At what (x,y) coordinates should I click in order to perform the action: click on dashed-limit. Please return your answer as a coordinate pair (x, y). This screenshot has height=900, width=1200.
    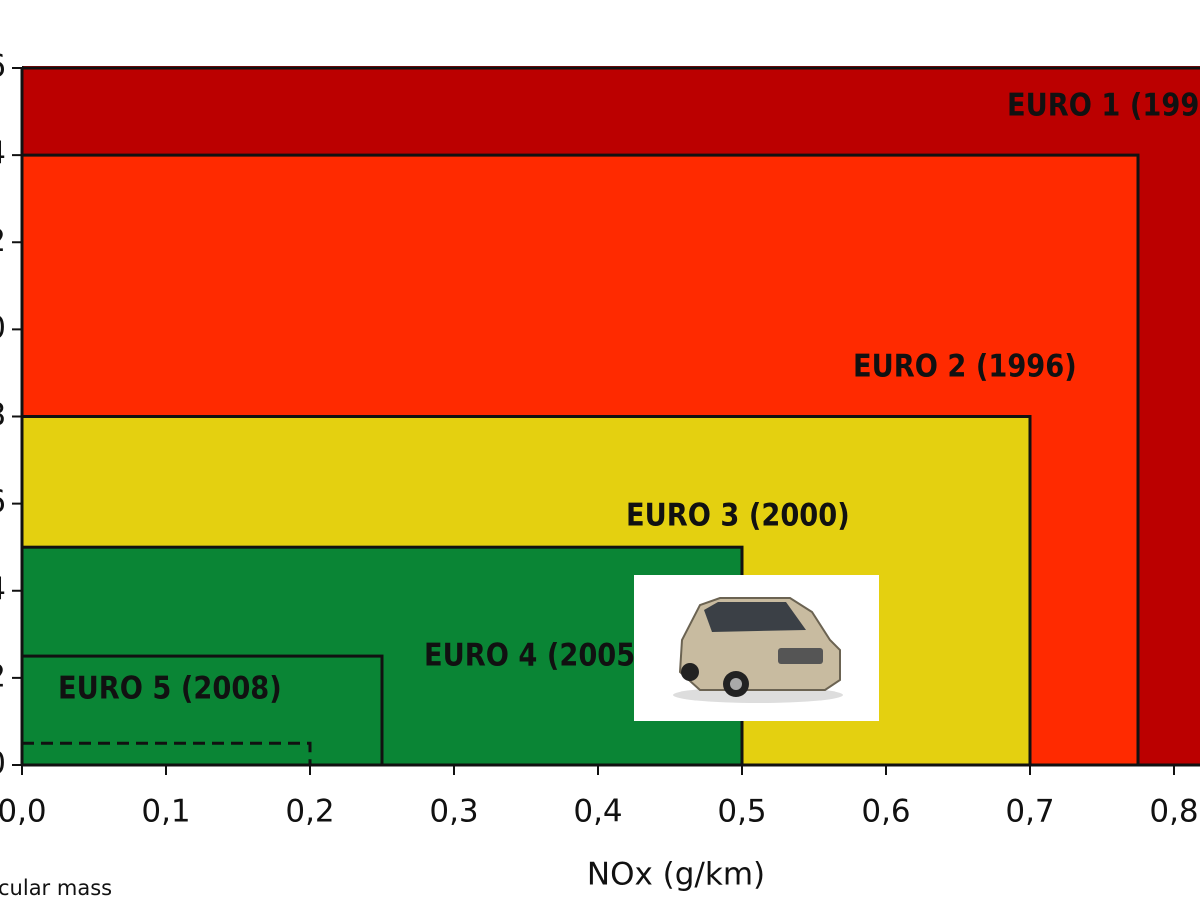
    Looking at the image, I should click on (167, 753).